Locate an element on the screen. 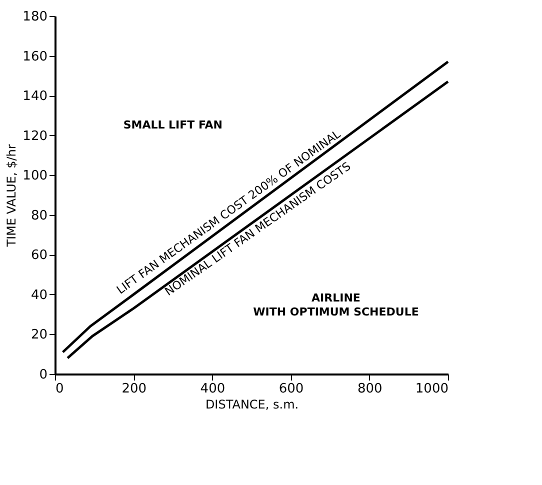  x-axis-title: DISTANCE, s.m. is located at coordinates (252, 405).